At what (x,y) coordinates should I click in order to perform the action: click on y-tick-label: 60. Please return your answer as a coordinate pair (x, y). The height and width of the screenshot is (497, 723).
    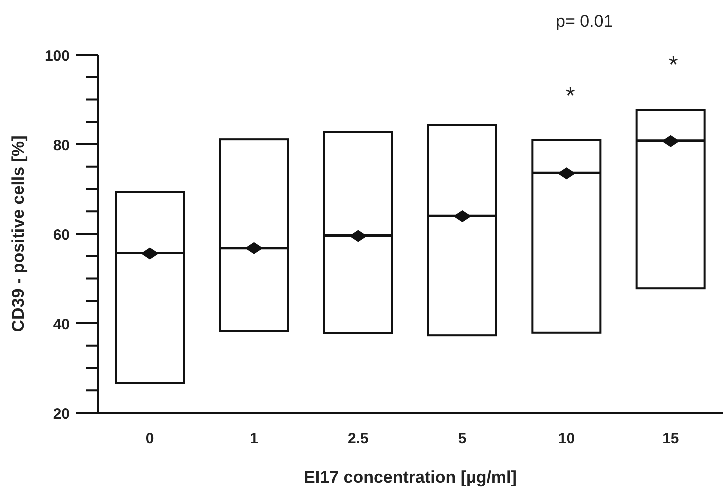
    Looking at the image, I should click on (61, 235).